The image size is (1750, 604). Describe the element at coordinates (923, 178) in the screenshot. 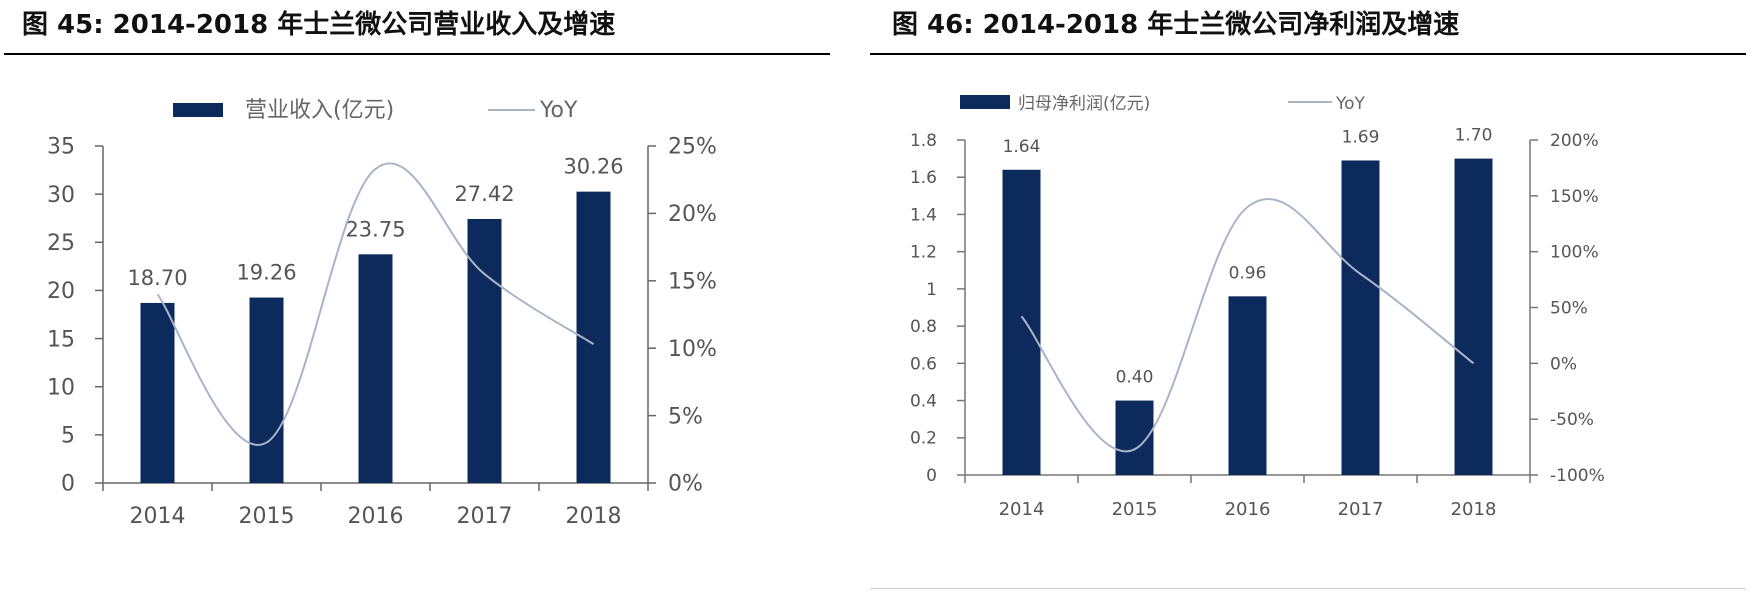

I see `y-tick-label: 1.6` at that location.